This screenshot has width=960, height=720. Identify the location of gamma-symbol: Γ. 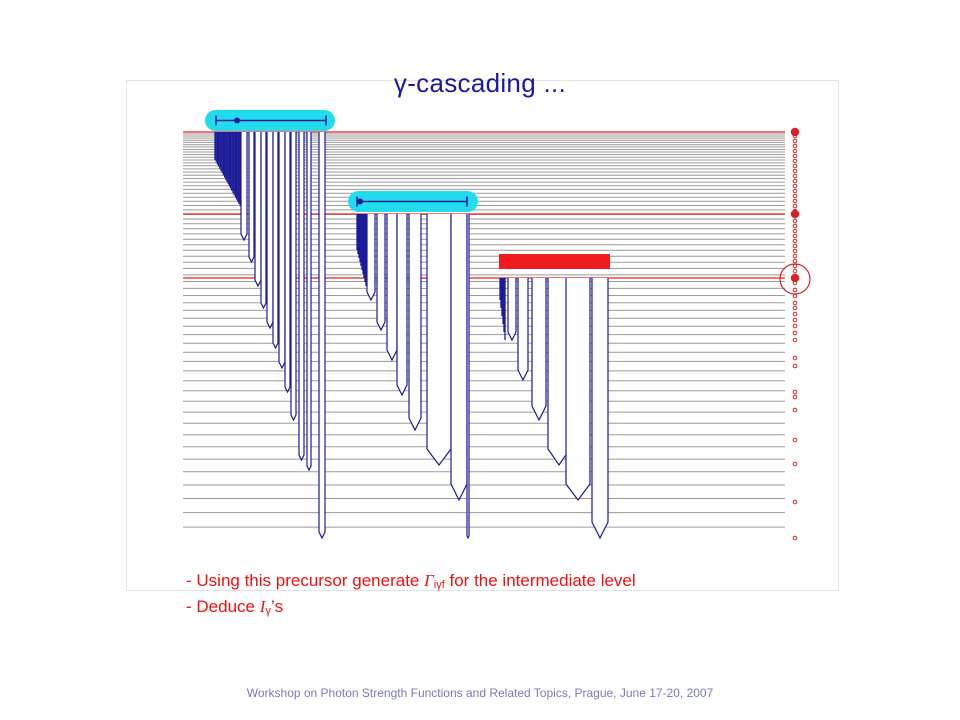
(429, 580).